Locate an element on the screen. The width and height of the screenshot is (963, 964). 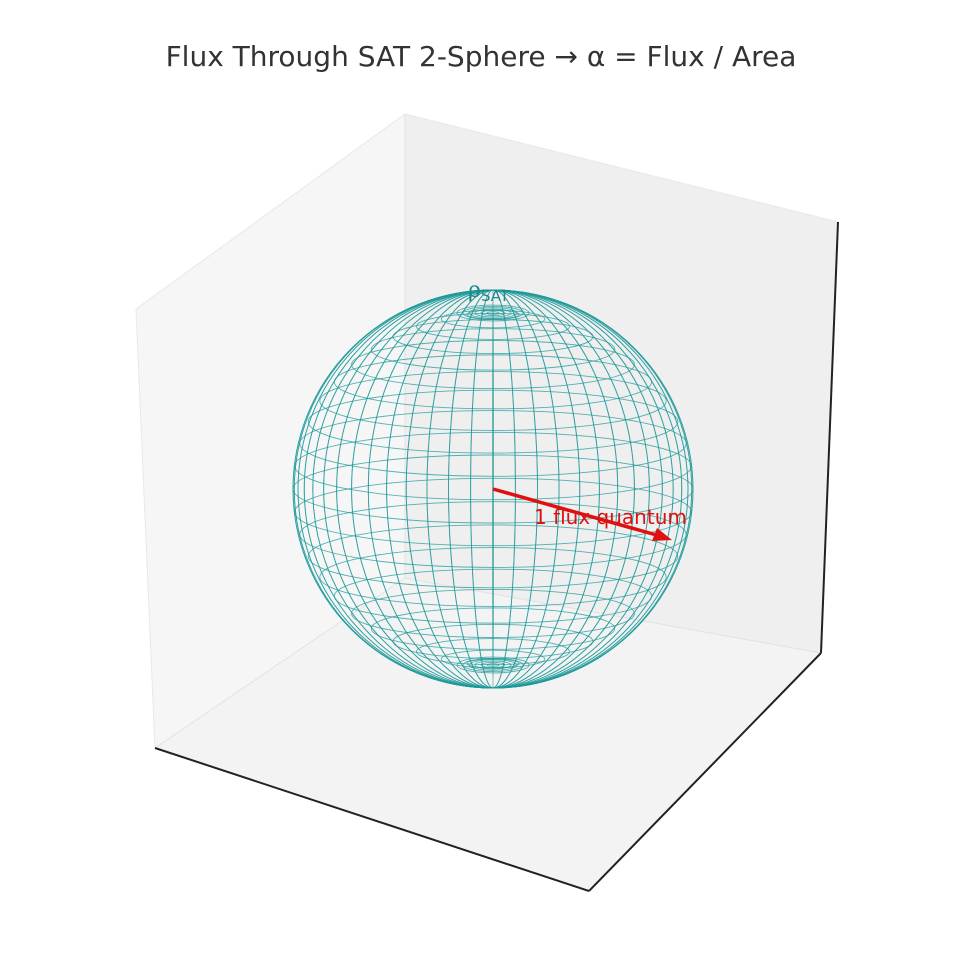
y-axis-line is located at coordinates (705, 772).